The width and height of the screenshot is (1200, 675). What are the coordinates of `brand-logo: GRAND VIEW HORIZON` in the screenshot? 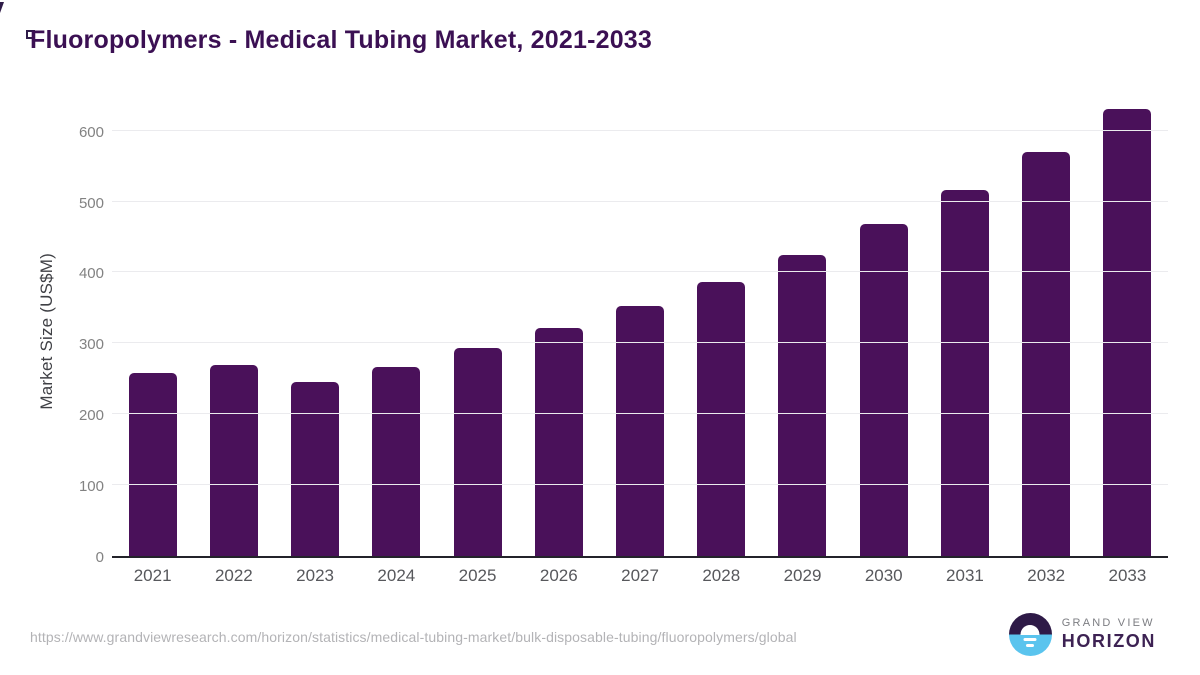 It's located at (1082, 634).